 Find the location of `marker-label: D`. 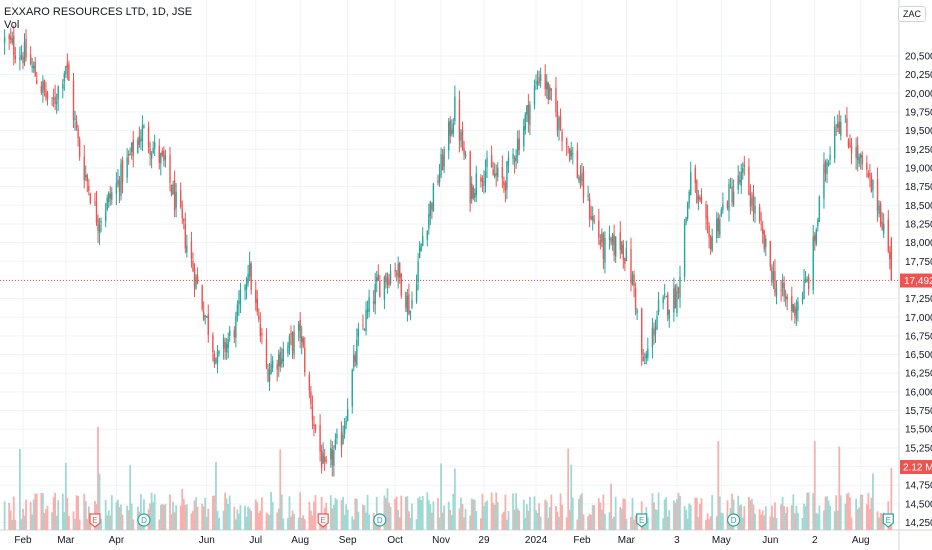

marker-label: D is located at coordinates (734, 520).